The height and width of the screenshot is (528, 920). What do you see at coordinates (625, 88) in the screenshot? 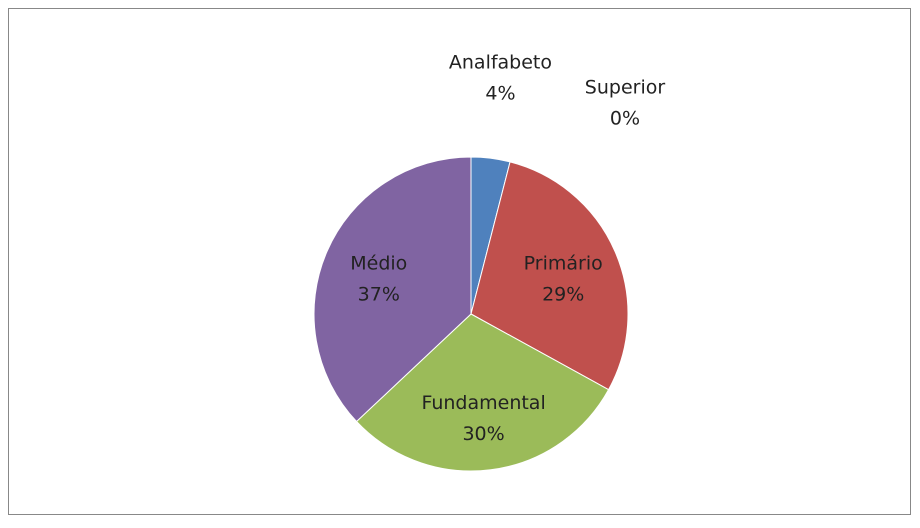
I see `slice-label-name: Superior` at bounding box center [625, 88].